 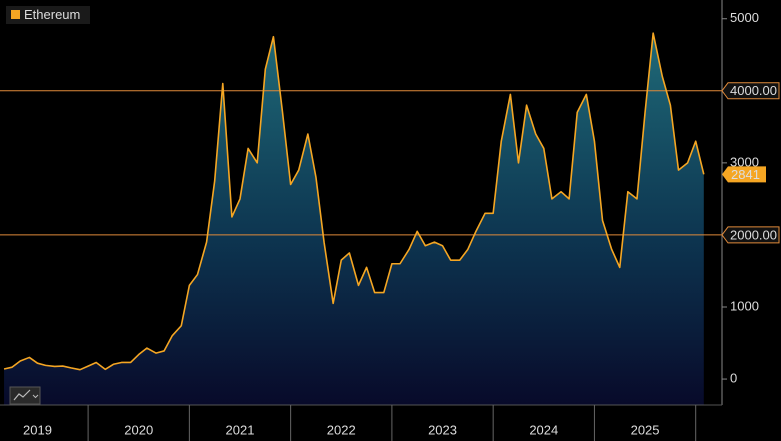 I want to click on y-tick-label: 0, so click(x=733, y=377).